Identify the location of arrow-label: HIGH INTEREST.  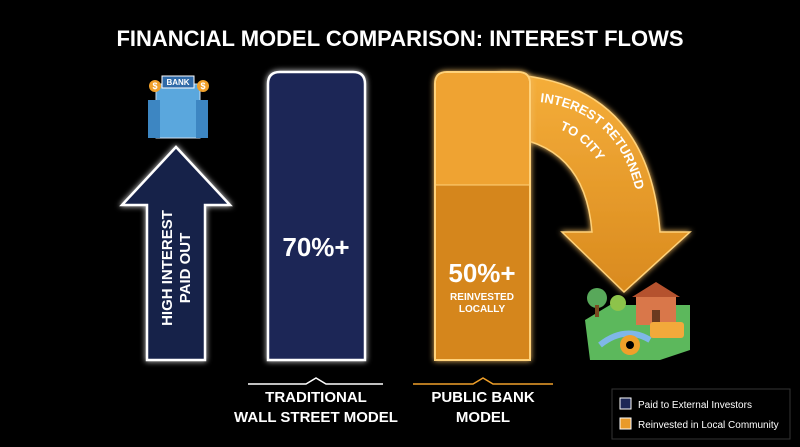
(167, 268).